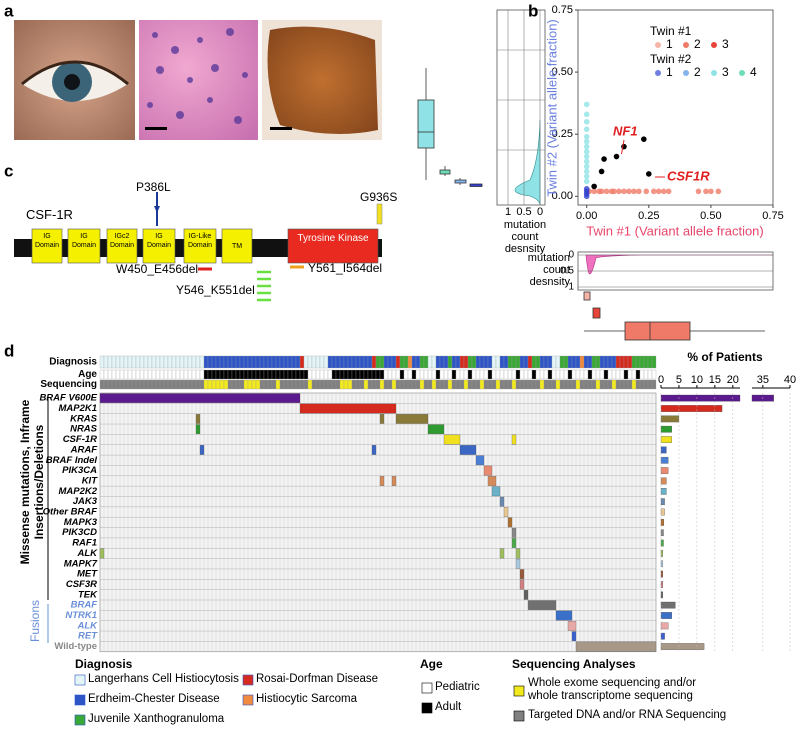 The image size is (800, 735). Describe the element at coordinates (84, 429) in the screenshot. I see `row-label: NRAS` at that location.